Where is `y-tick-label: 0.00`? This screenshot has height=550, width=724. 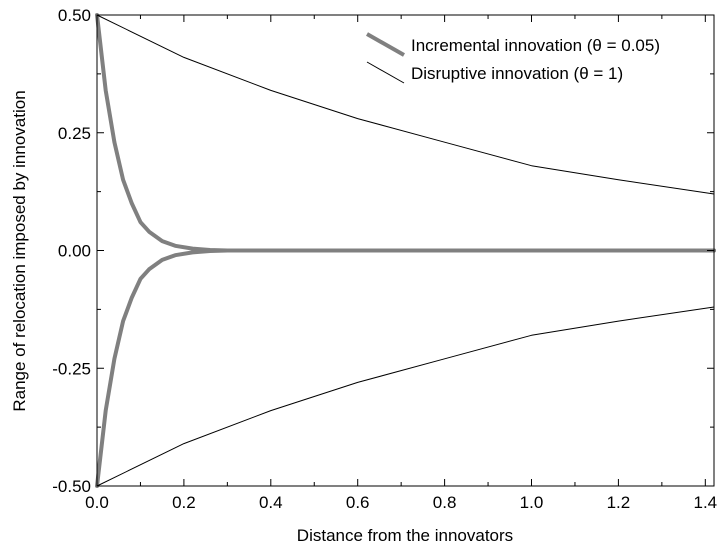
y-tick-label: 0.00 is located at coordinates (74, 251).